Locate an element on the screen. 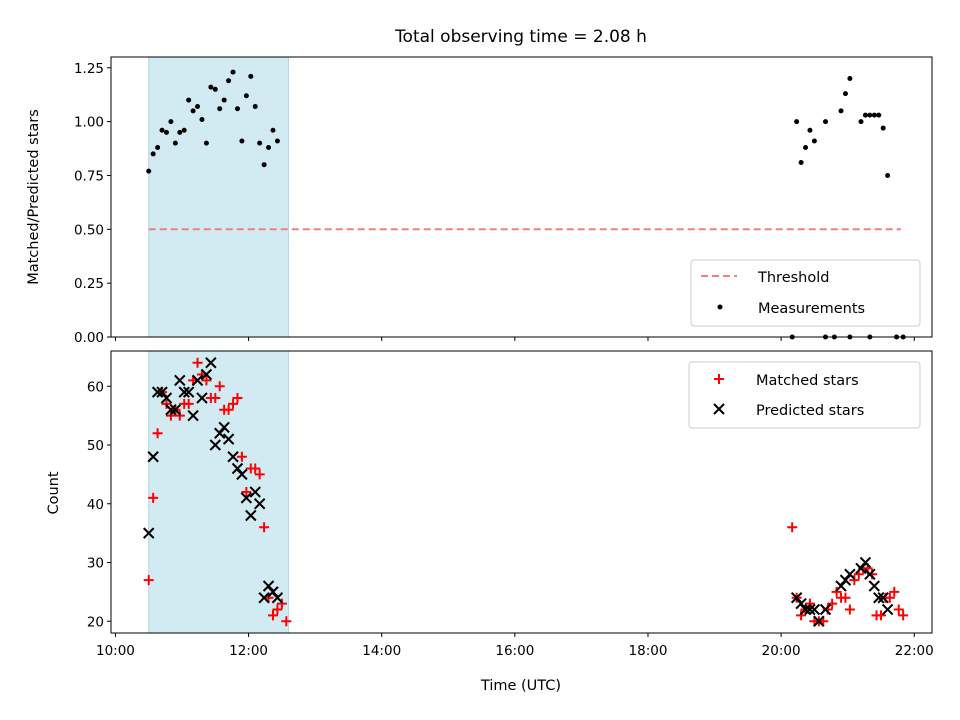  legend-predicted-label: Predicted stars is located at coordinates (810, 411).